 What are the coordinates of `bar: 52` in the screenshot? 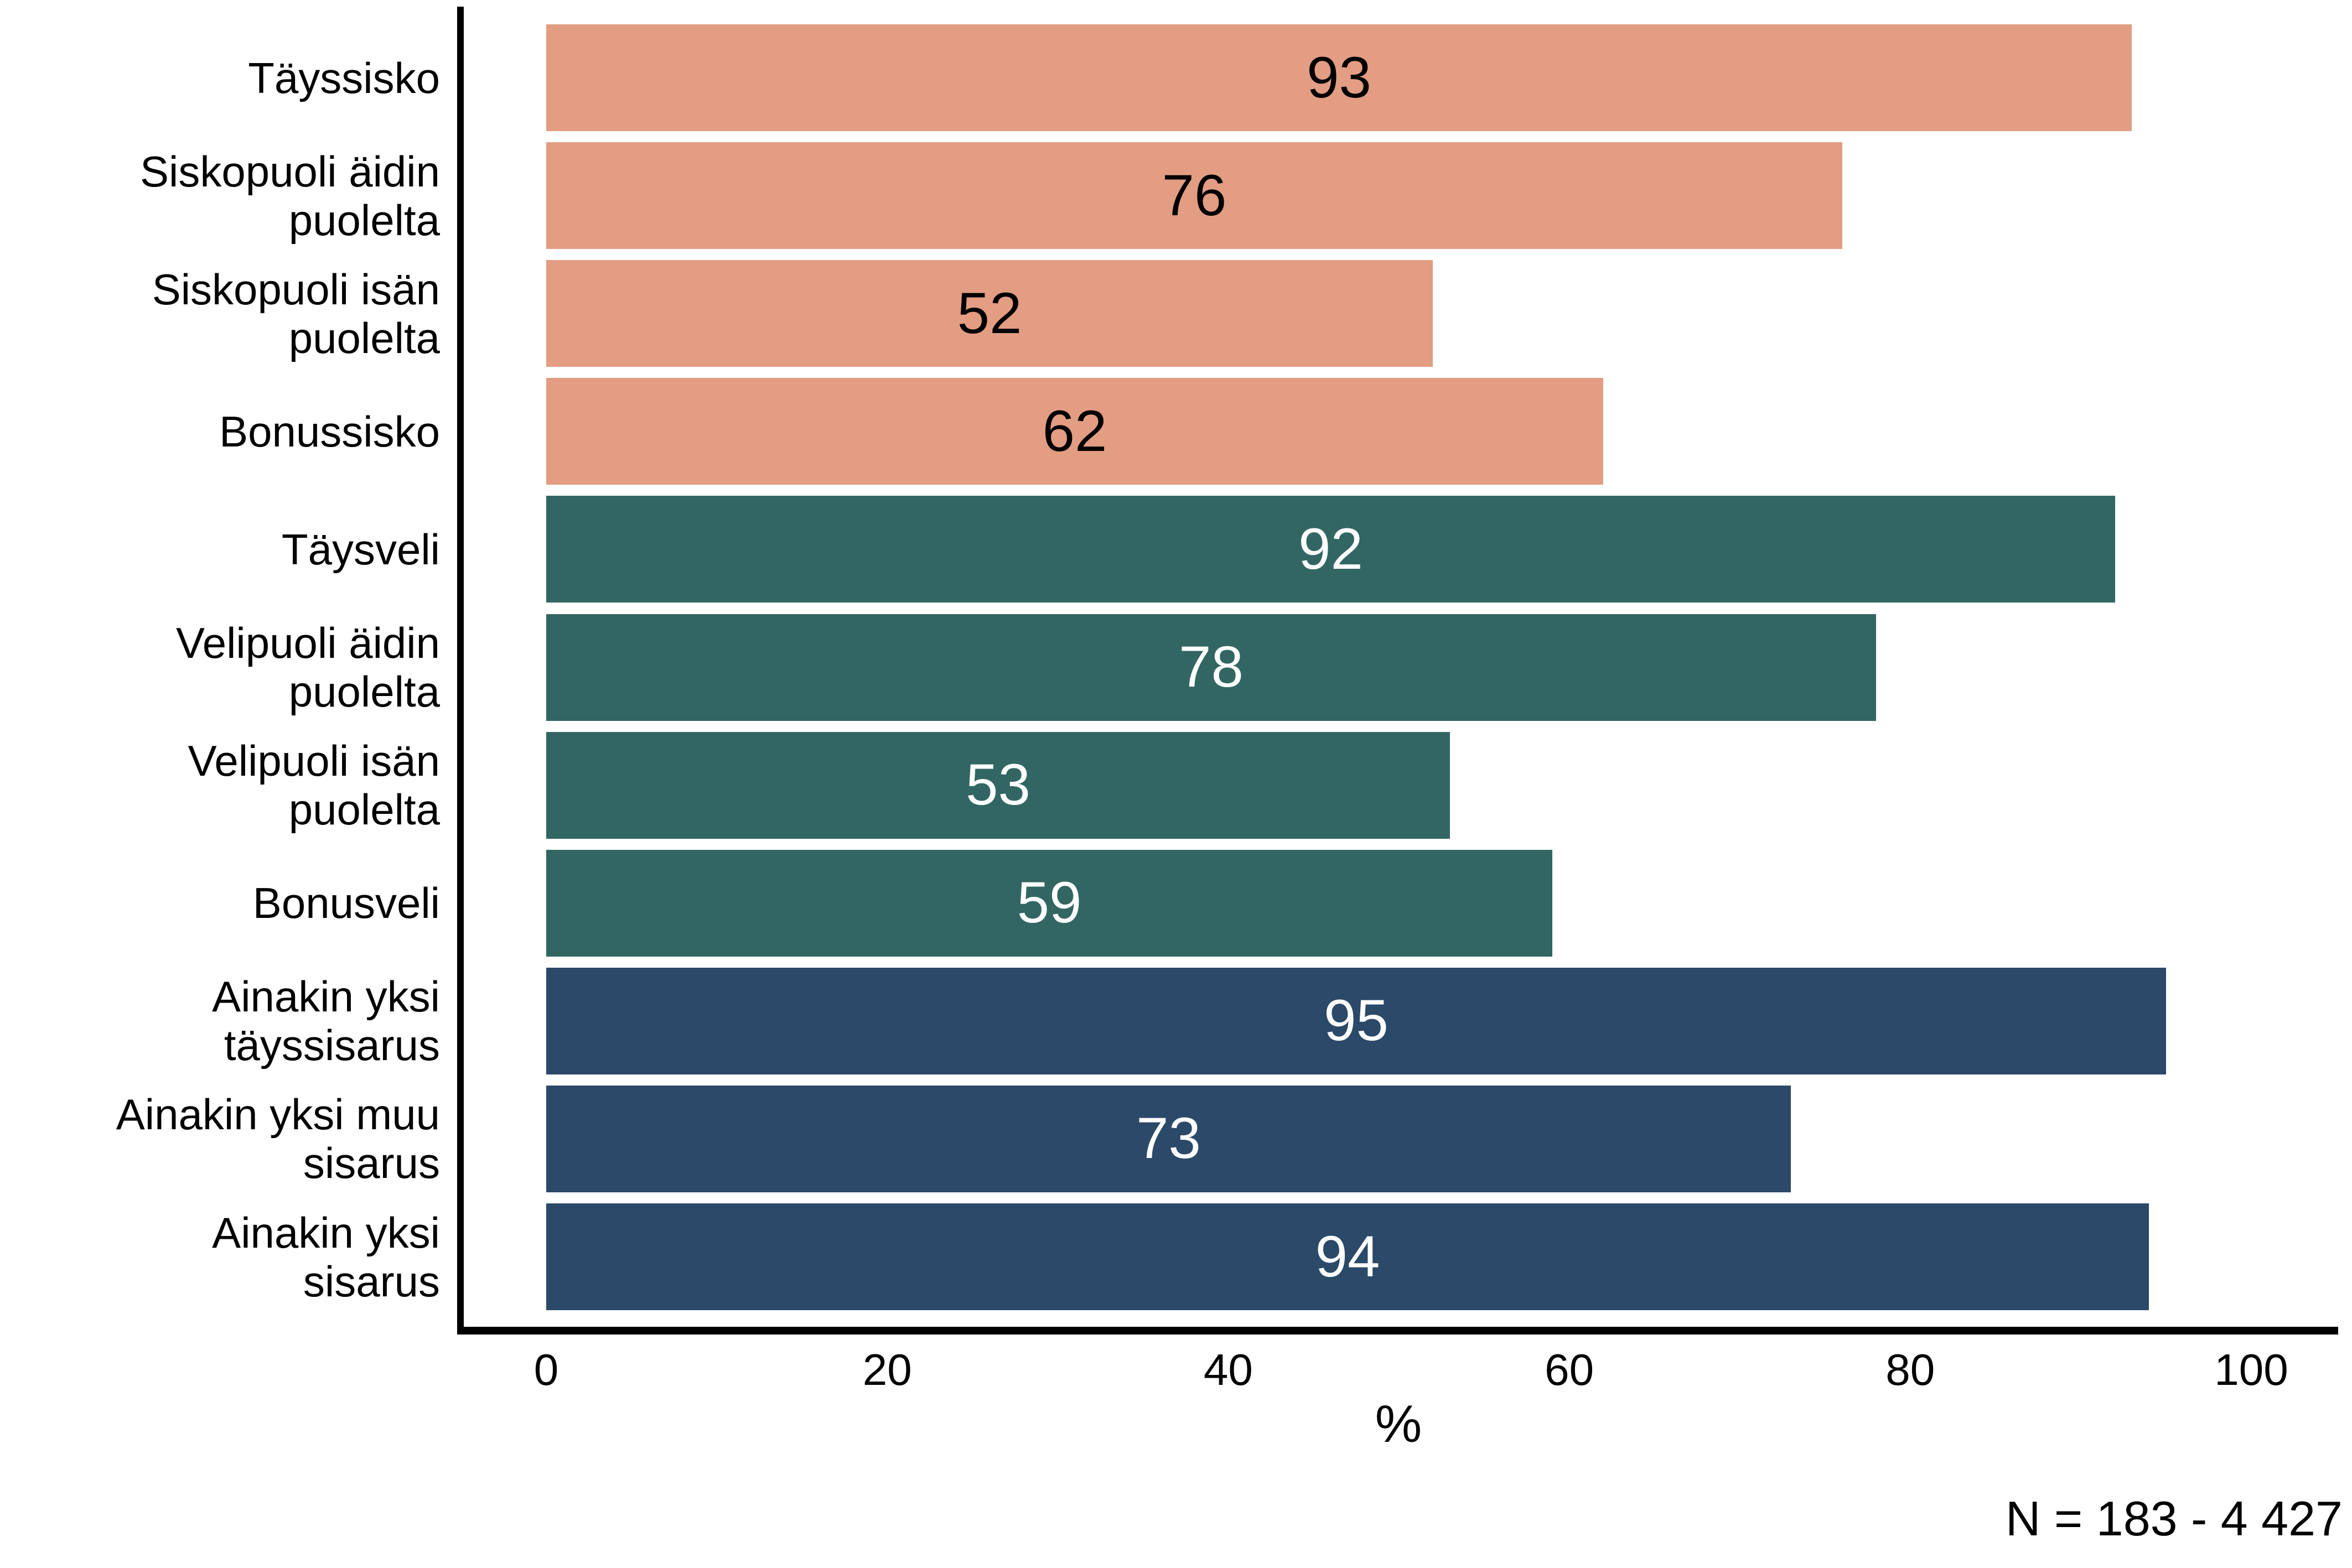 It's located at (989, 314).